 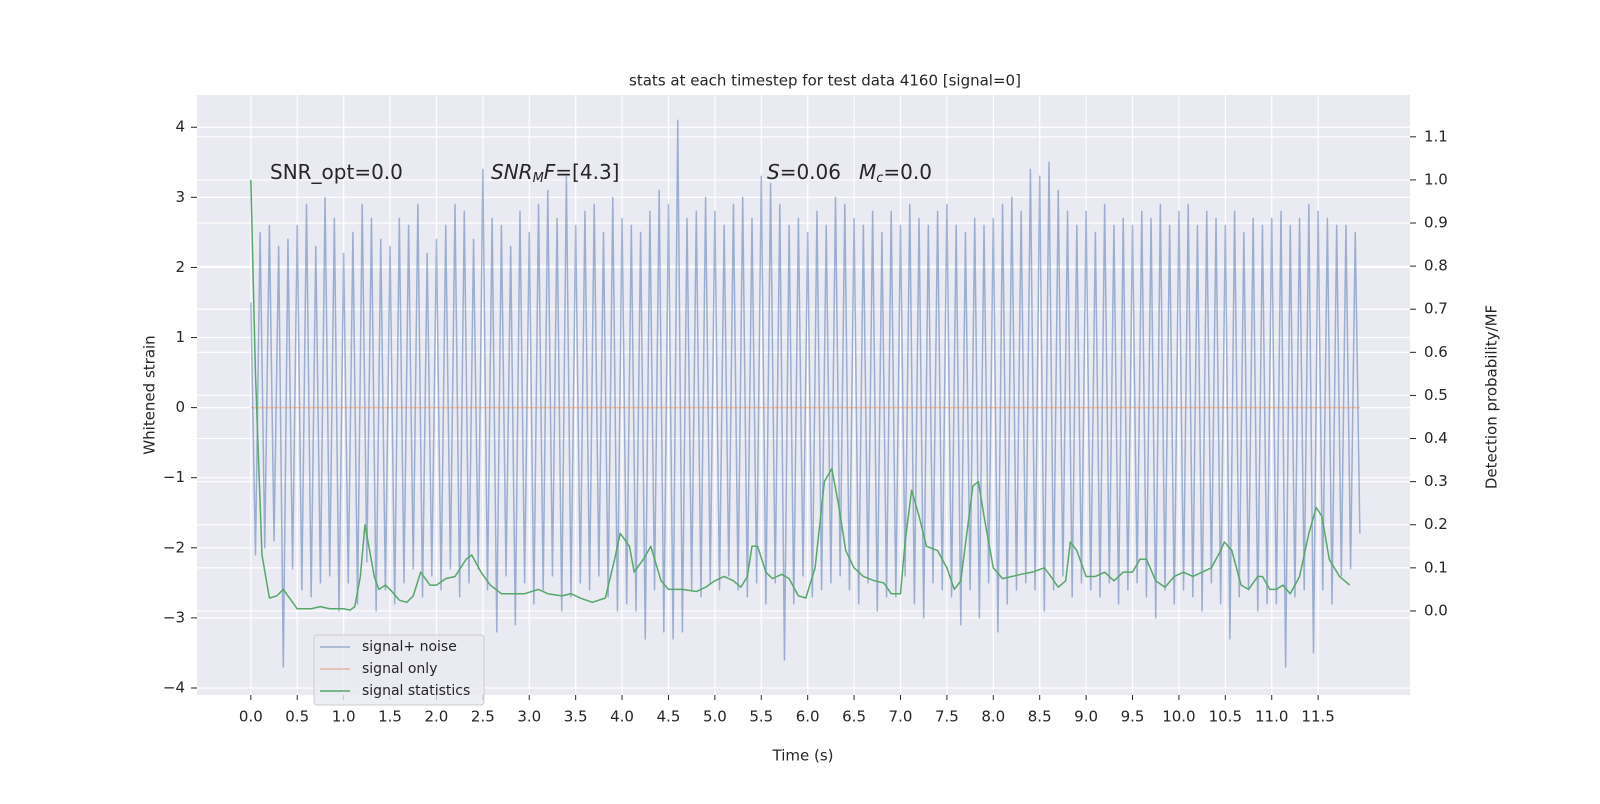 What do you see at coordinates (901, 717) in the screenshot?
I see `x-tick-label: 7.0` at bounding box center [901, 717].